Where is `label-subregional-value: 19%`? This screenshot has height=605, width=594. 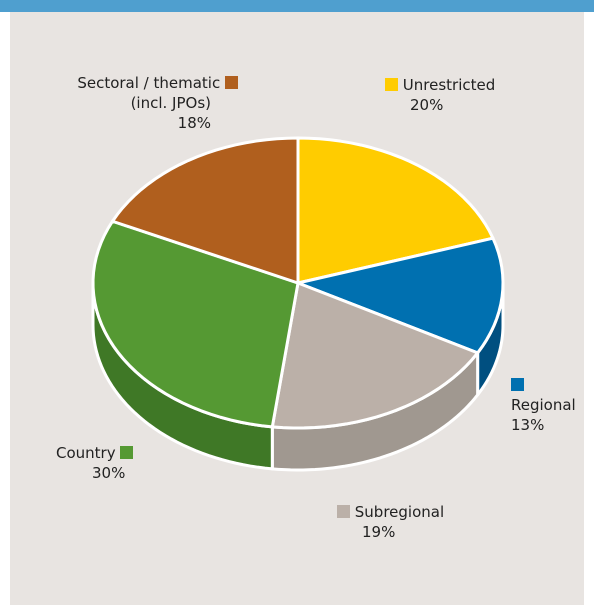
label-subregional-value: 19% is located at coordinates (379, 532).